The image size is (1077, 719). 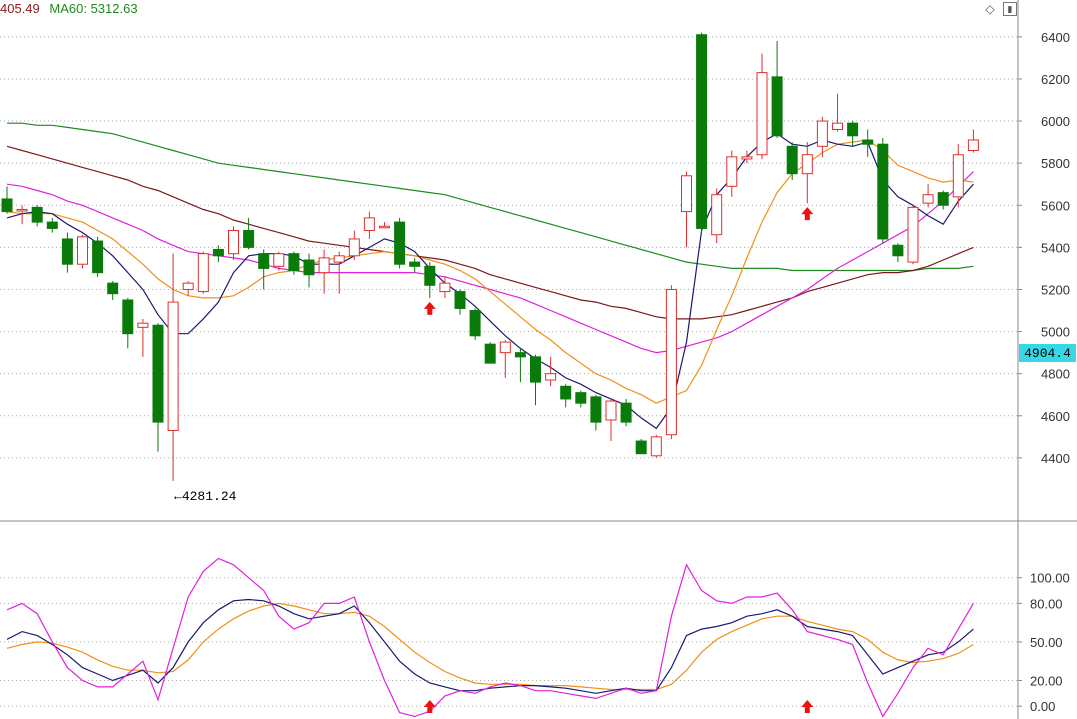 What do you see at coordinates (1055, 289) in the screenshot?
I see `price-tick-label: 5200` at bounding box center [1055, 289].